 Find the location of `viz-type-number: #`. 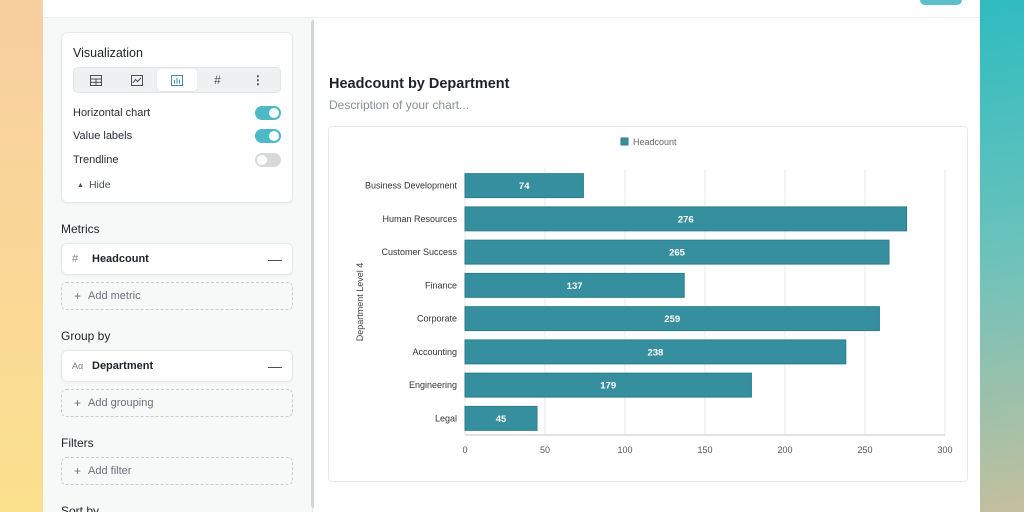

viz-type-number: # is located at coordinates (217, 80).